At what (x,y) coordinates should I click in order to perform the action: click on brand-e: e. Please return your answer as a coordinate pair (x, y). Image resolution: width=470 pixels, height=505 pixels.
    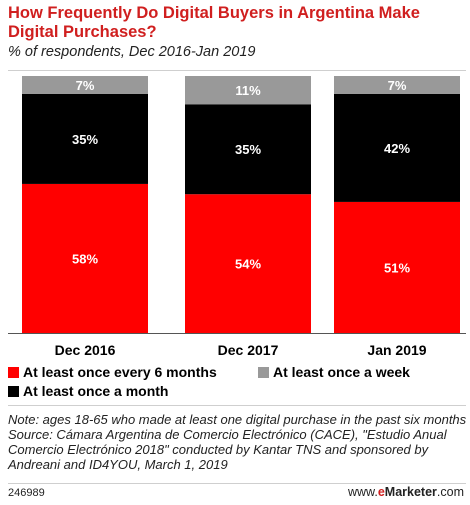
    Looking at the image, I should click on (381, 492).